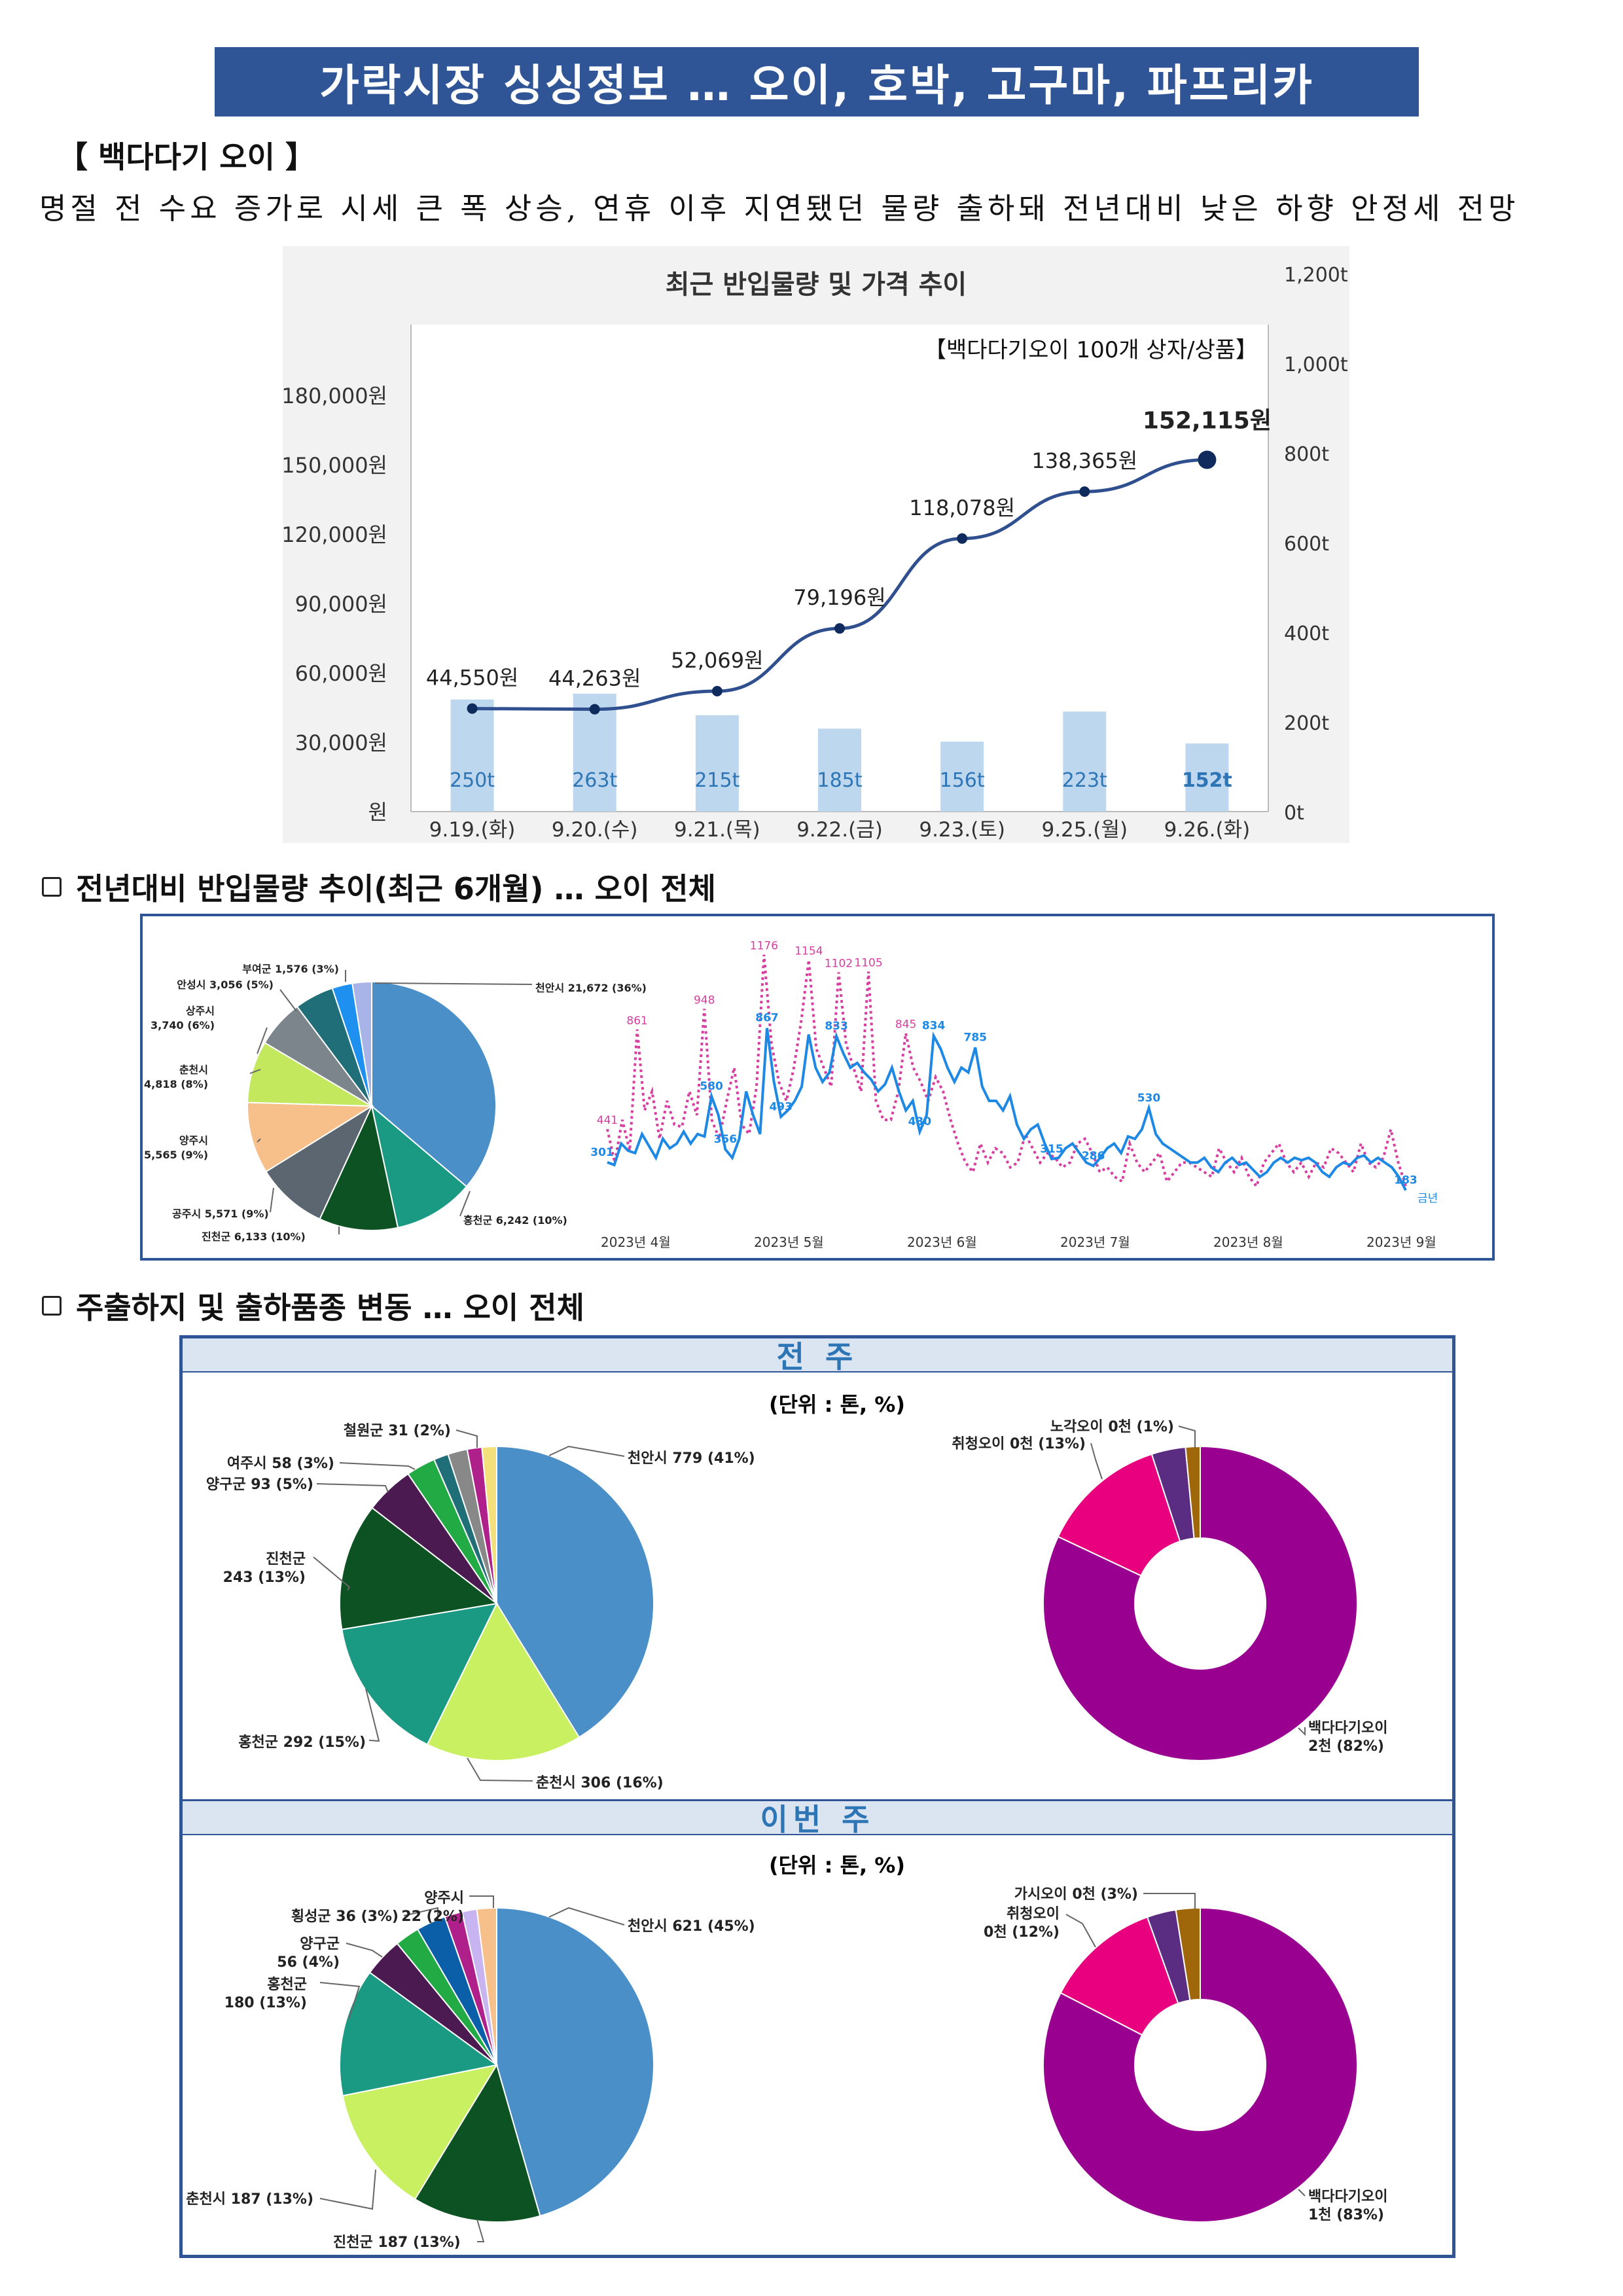  What do you see at coordinates (1207, 421) in the screenshot?
I see `price-label: 152,115원` at bounding box center [1207, 421].